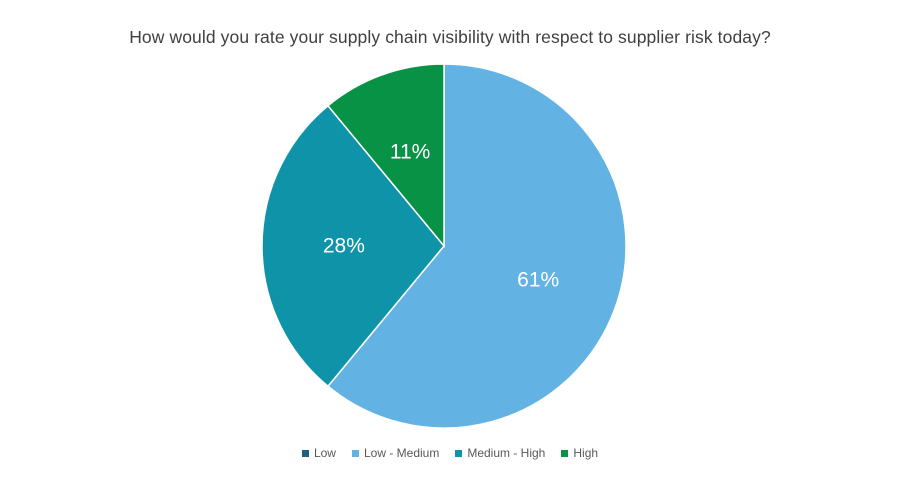 This screenshot has height=484, width=900. I want to click on legend-label: Medium - High, so click(506, 453).